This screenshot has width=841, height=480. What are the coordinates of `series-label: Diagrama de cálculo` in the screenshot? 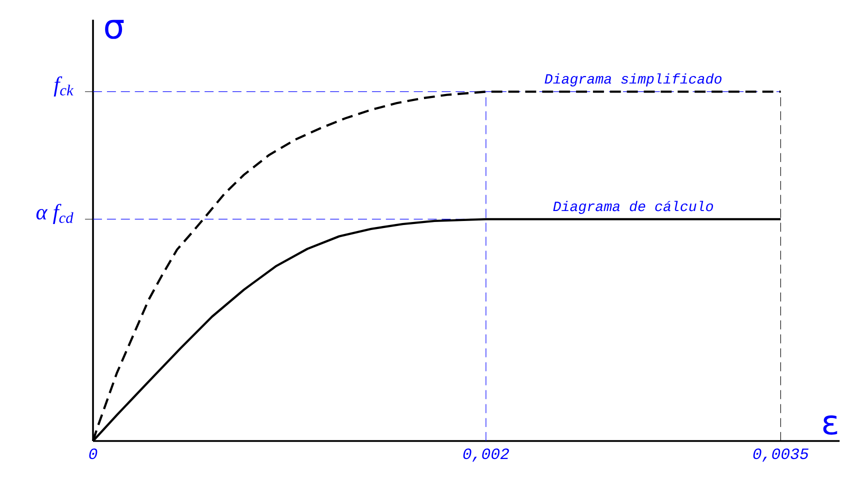 It's located at (633, 207).